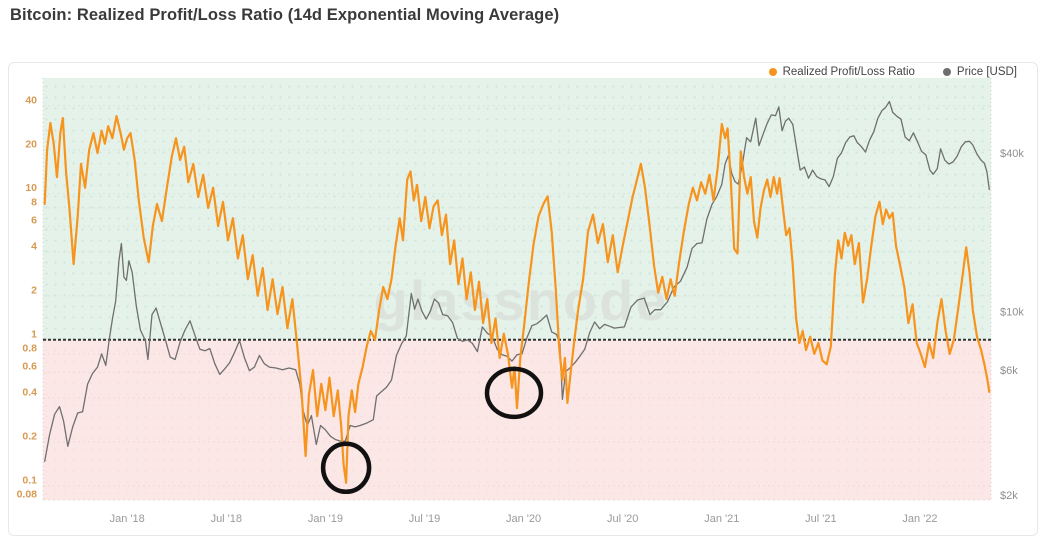  I want to click on ratio-axis-tick-label: 0.2, so click(29, 436).